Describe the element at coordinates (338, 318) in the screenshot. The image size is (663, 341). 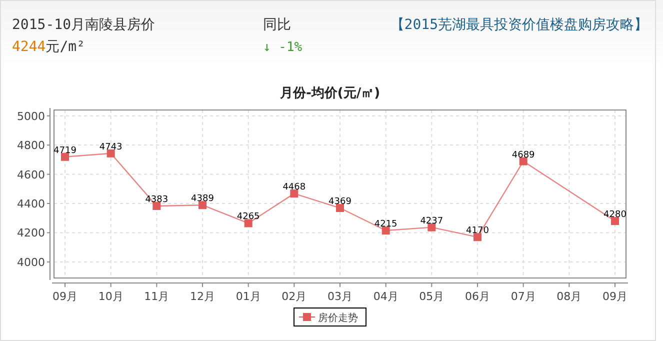
I see `legend-label: 房价走势` at that location.